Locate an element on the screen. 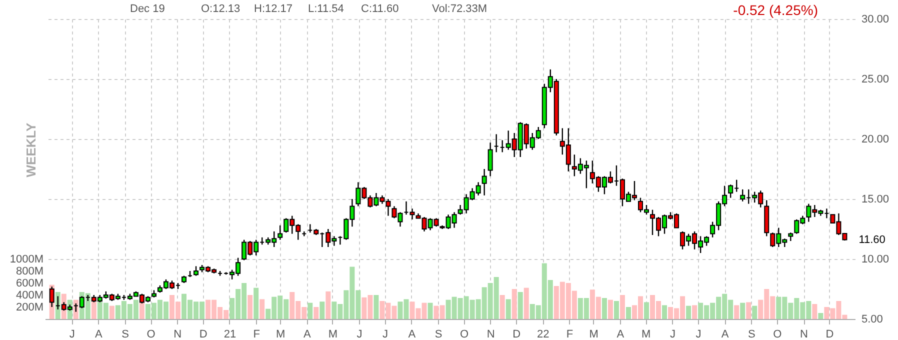 The height and width of the screenshot is (340, 898). y-tick-label: 20.00 is located at coordinates (876, 140).